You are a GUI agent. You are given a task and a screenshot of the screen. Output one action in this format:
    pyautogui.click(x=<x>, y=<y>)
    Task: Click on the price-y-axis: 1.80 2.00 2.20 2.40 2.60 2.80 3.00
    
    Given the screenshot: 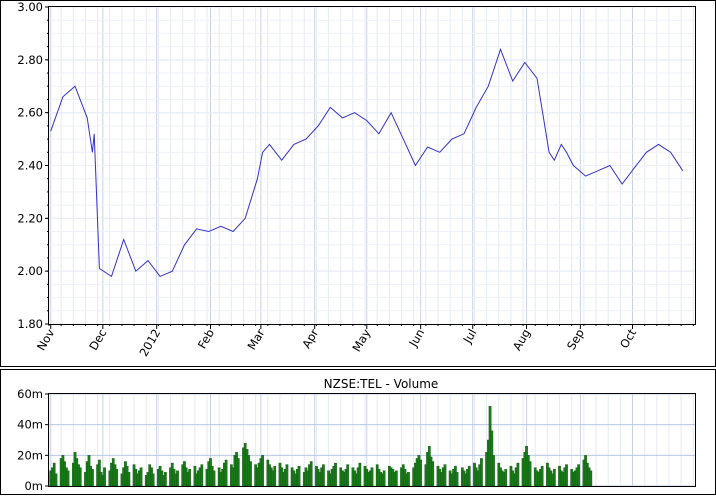 What is the action you would take?
    pyautogui.click(x=33, y=165)
    